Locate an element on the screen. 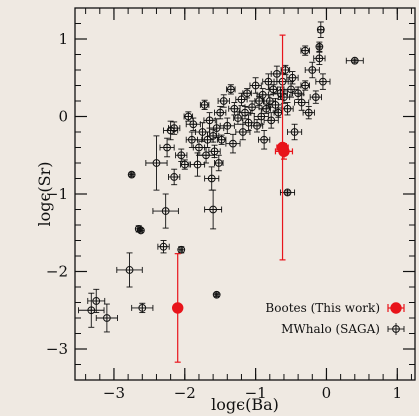  x-tick-label: 0 is located at coordinates (327, 393).